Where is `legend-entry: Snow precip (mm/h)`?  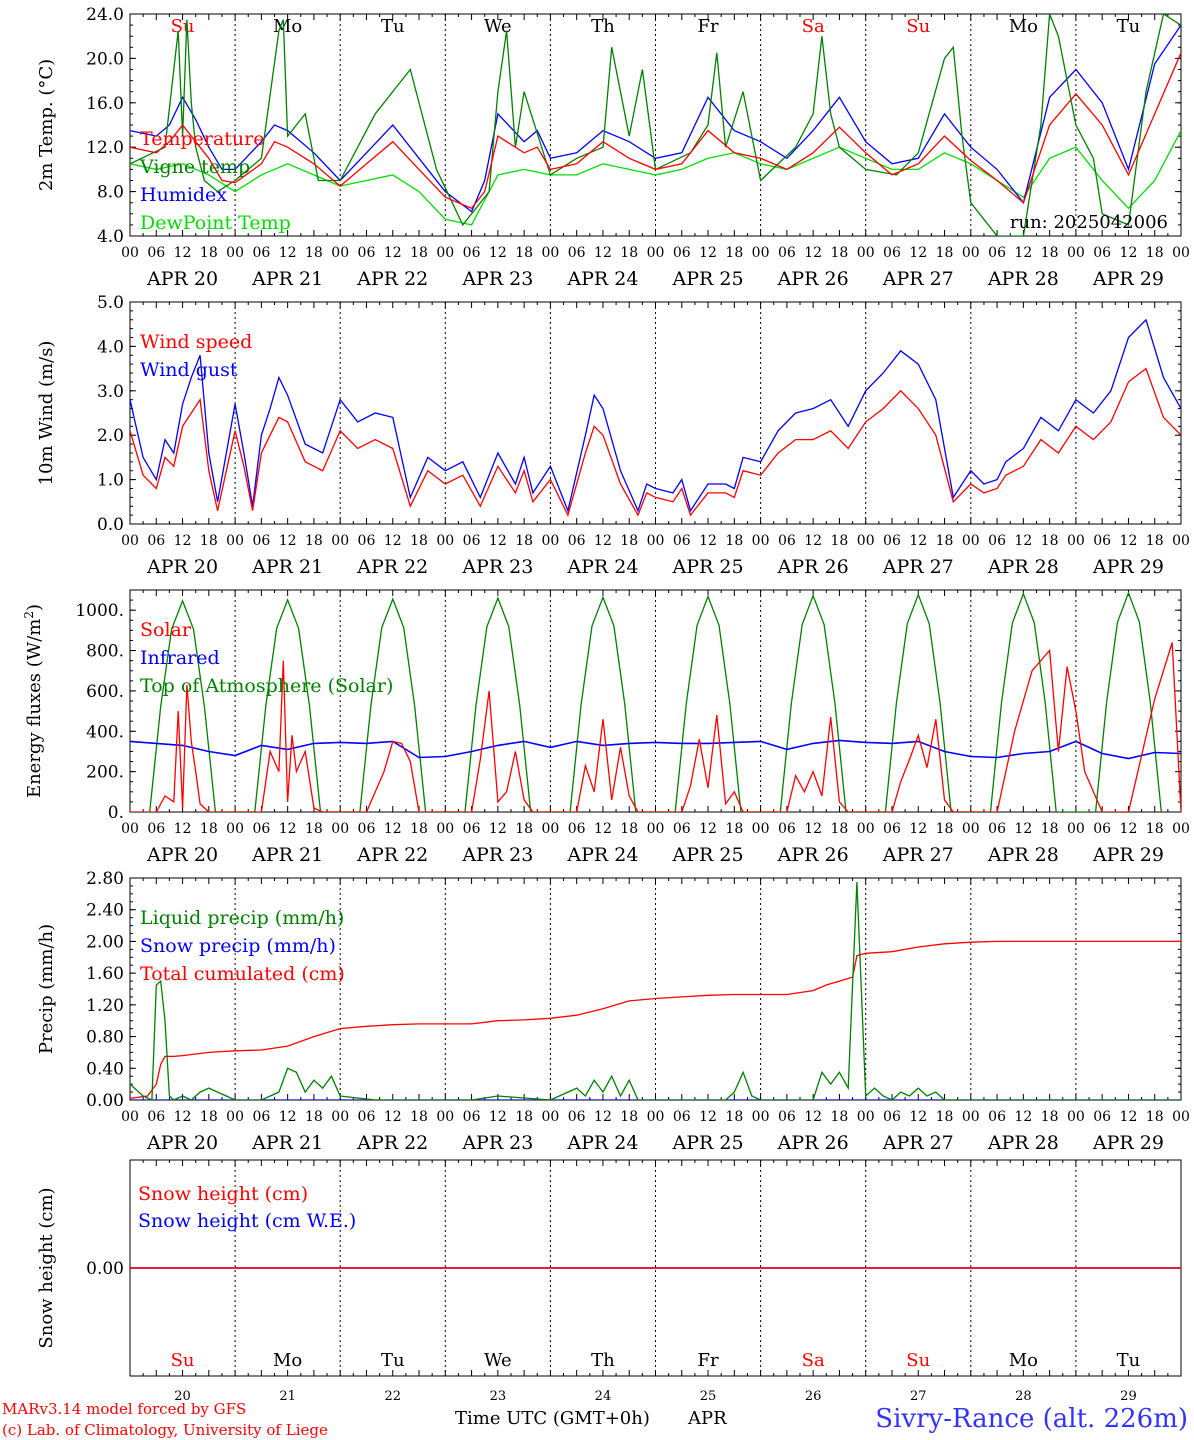 legend-entry: Snow precip (mm/h) is located at coordinates (238, 946).